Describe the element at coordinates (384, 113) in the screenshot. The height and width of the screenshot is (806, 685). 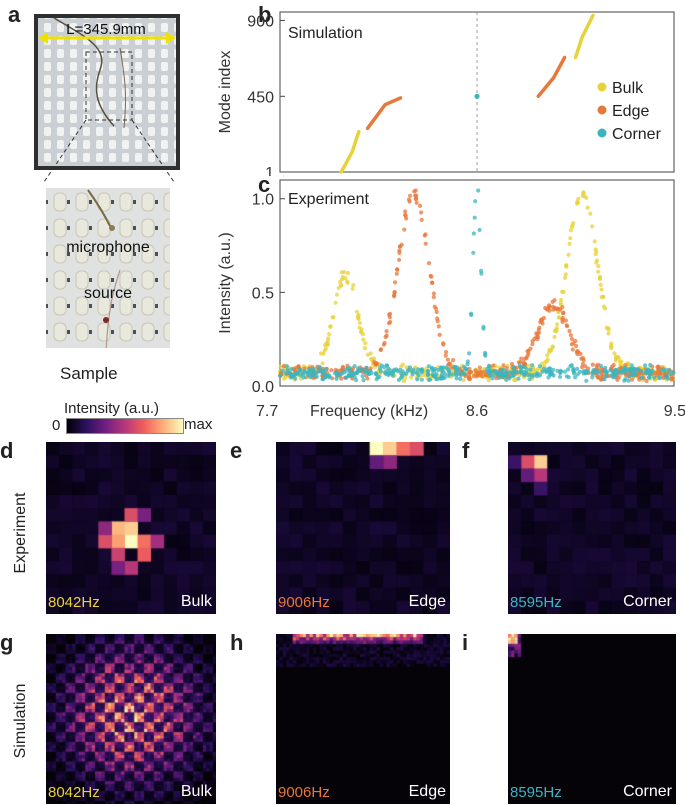
I see `series-line-edge` at that location.